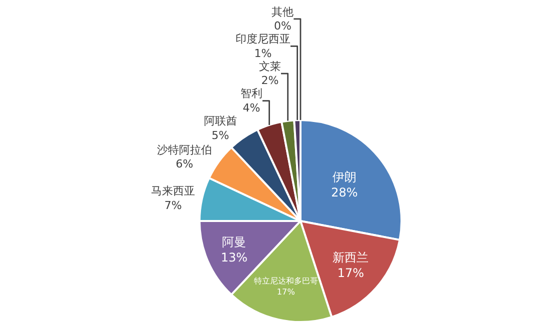 This screenshot has height=332, width=552. I want to click on slice-label: 新西兰, so click(350, 257).